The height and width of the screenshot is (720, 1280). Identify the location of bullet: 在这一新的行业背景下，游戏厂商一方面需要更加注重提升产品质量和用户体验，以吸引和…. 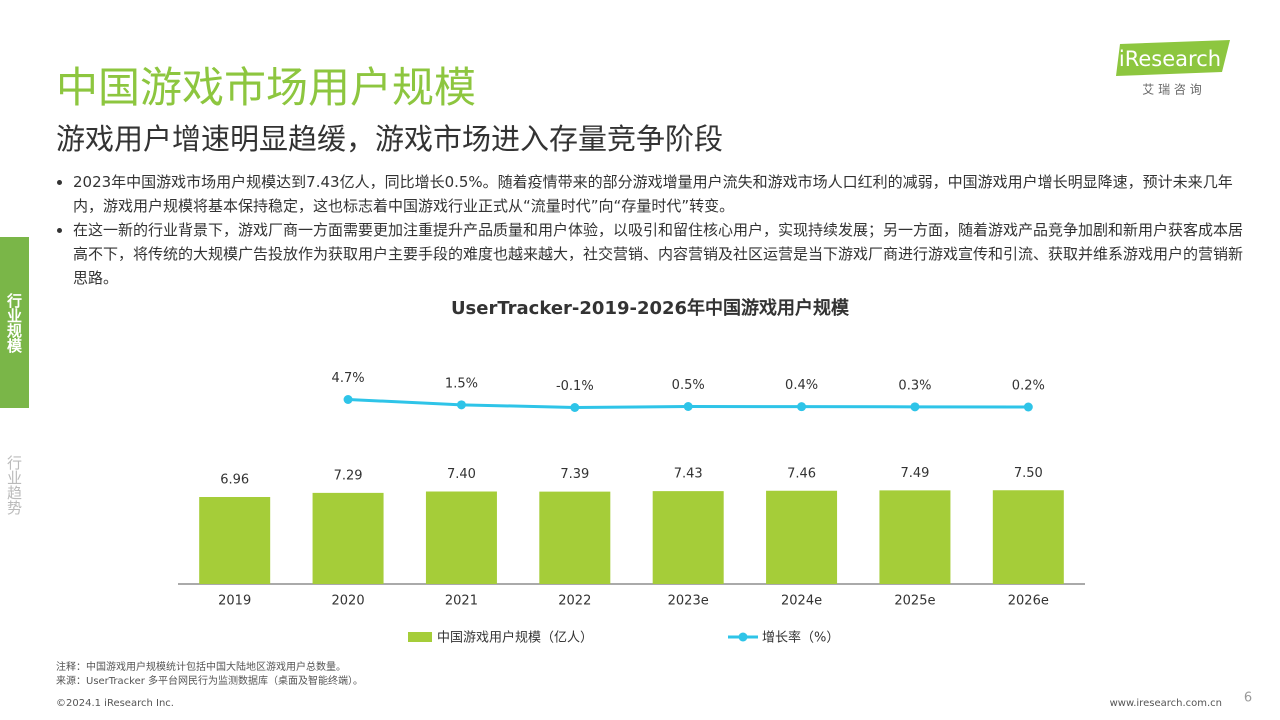
(658, 254).